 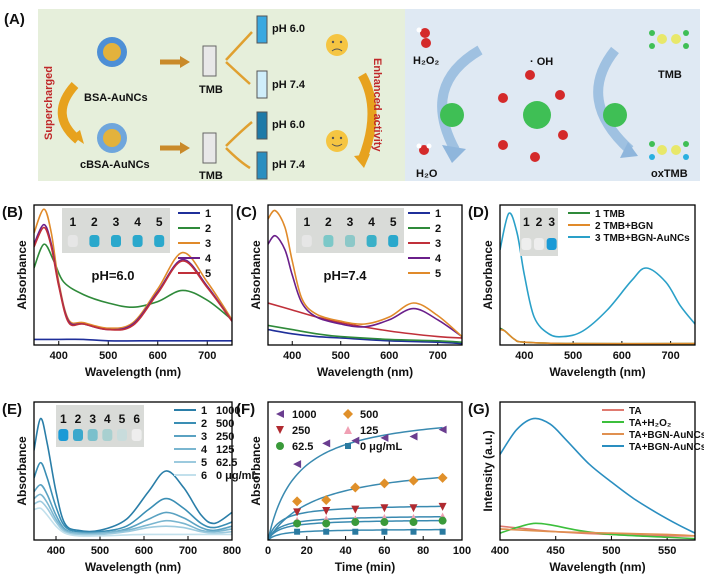 I want to click on h2o2-molecule-icon, so click(x=423, y=37).